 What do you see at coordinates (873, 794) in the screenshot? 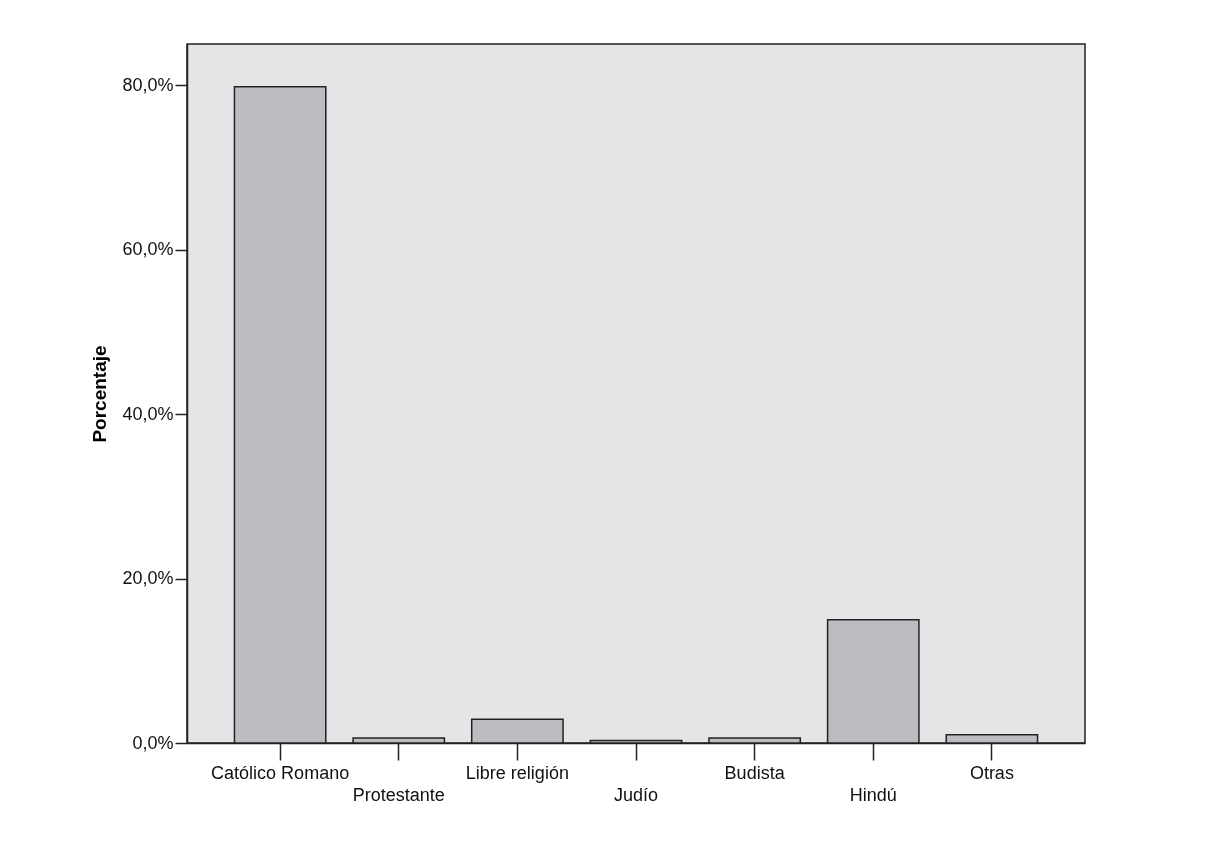
I see `x-tick-label: Hindú` at bounding box center [873, 794].